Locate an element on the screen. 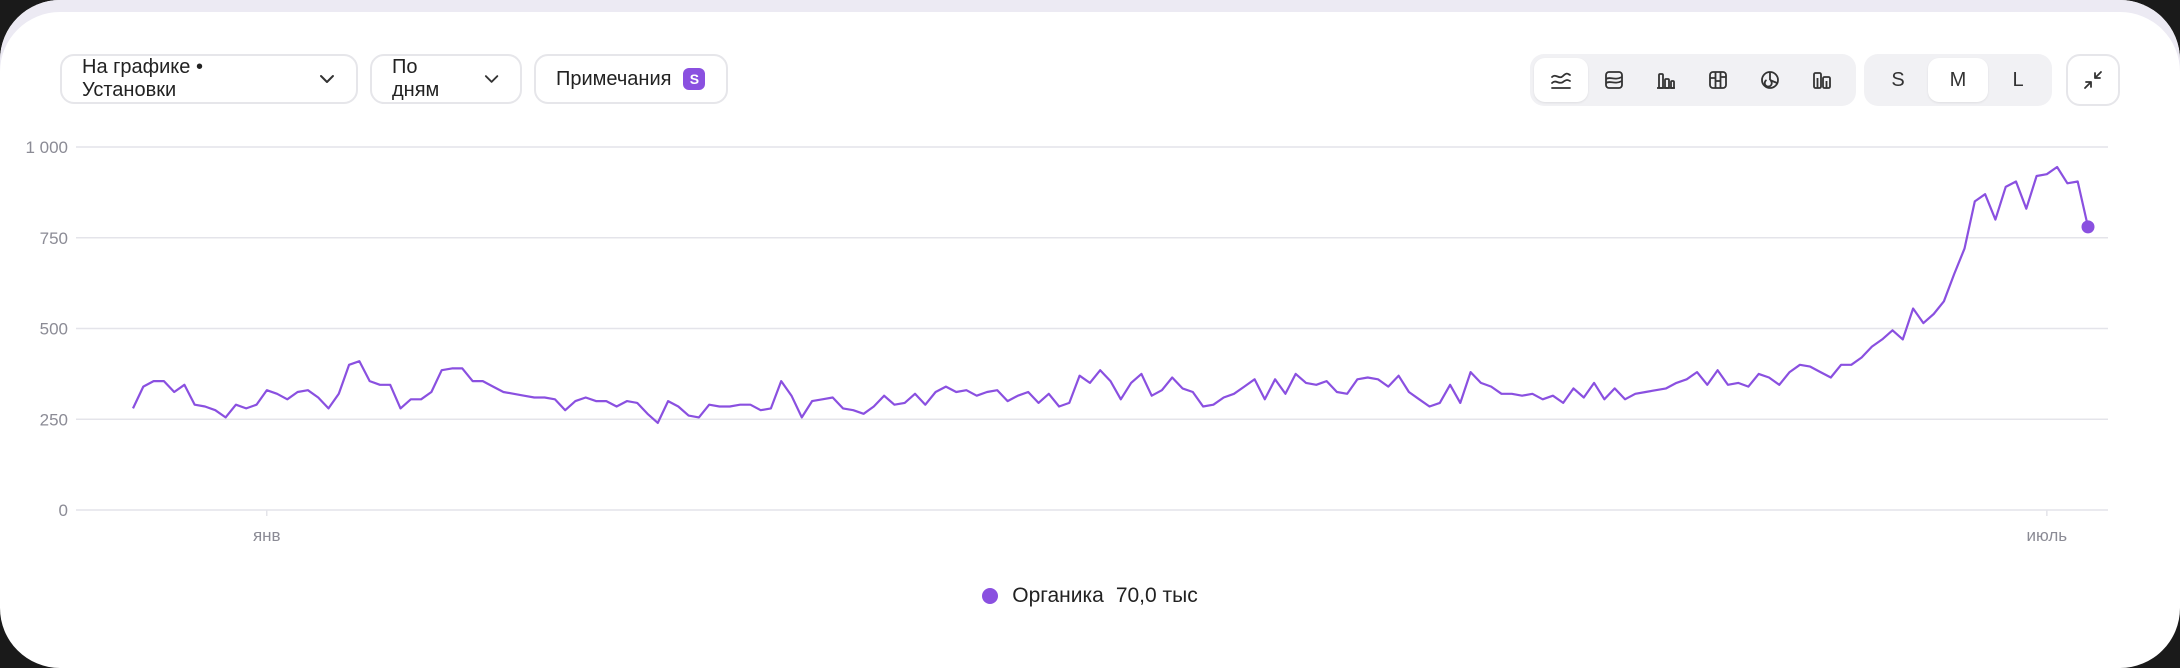 This screenshot has height=668, width=2180. chart-type-switcher is located at coordinates (1693, 80).